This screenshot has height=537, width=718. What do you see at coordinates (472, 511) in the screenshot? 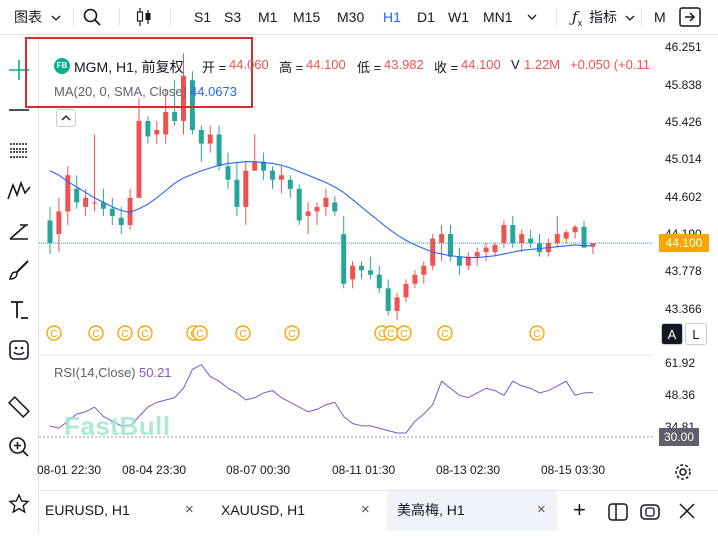
I see `tab-mgm-active: 美高梅, H1 ×` at bounding box center [472, 511].